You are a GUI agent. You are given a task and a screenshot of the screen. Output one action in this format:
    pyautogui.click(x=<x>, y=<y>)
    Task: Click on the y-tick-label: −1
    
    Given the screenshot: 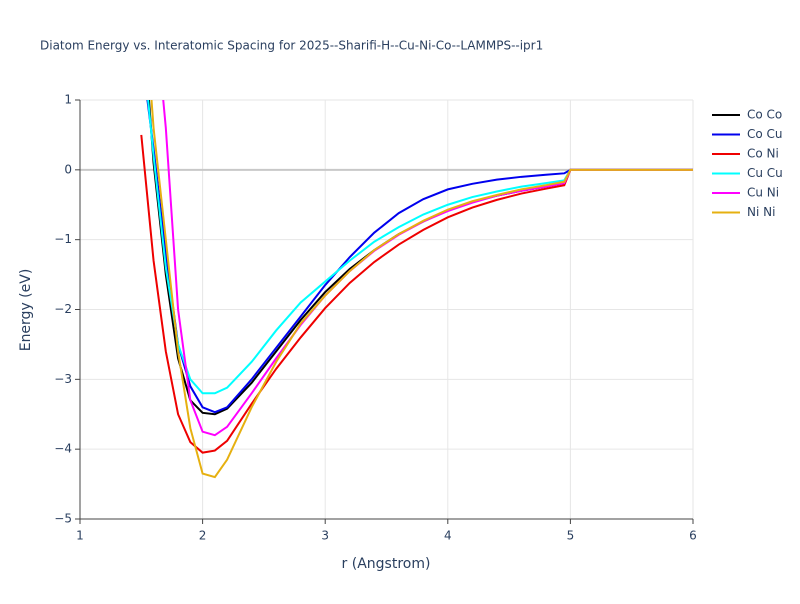 What is the action you would take?
    pyautogui.click(x=63, y=239)
    